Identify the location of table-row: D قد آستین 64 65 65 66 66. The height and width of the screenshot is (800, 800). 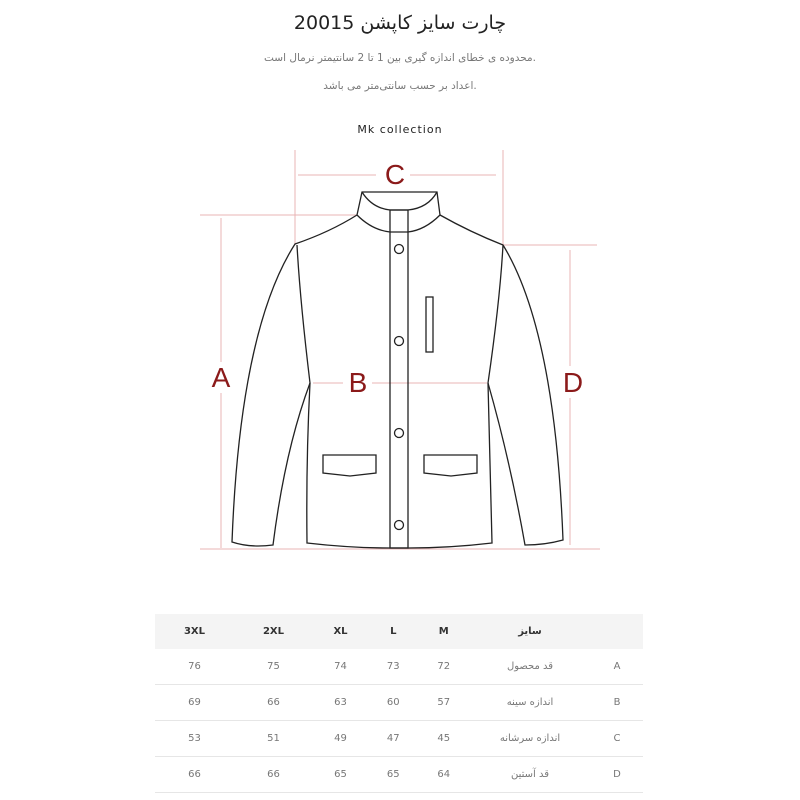
(399, 774).